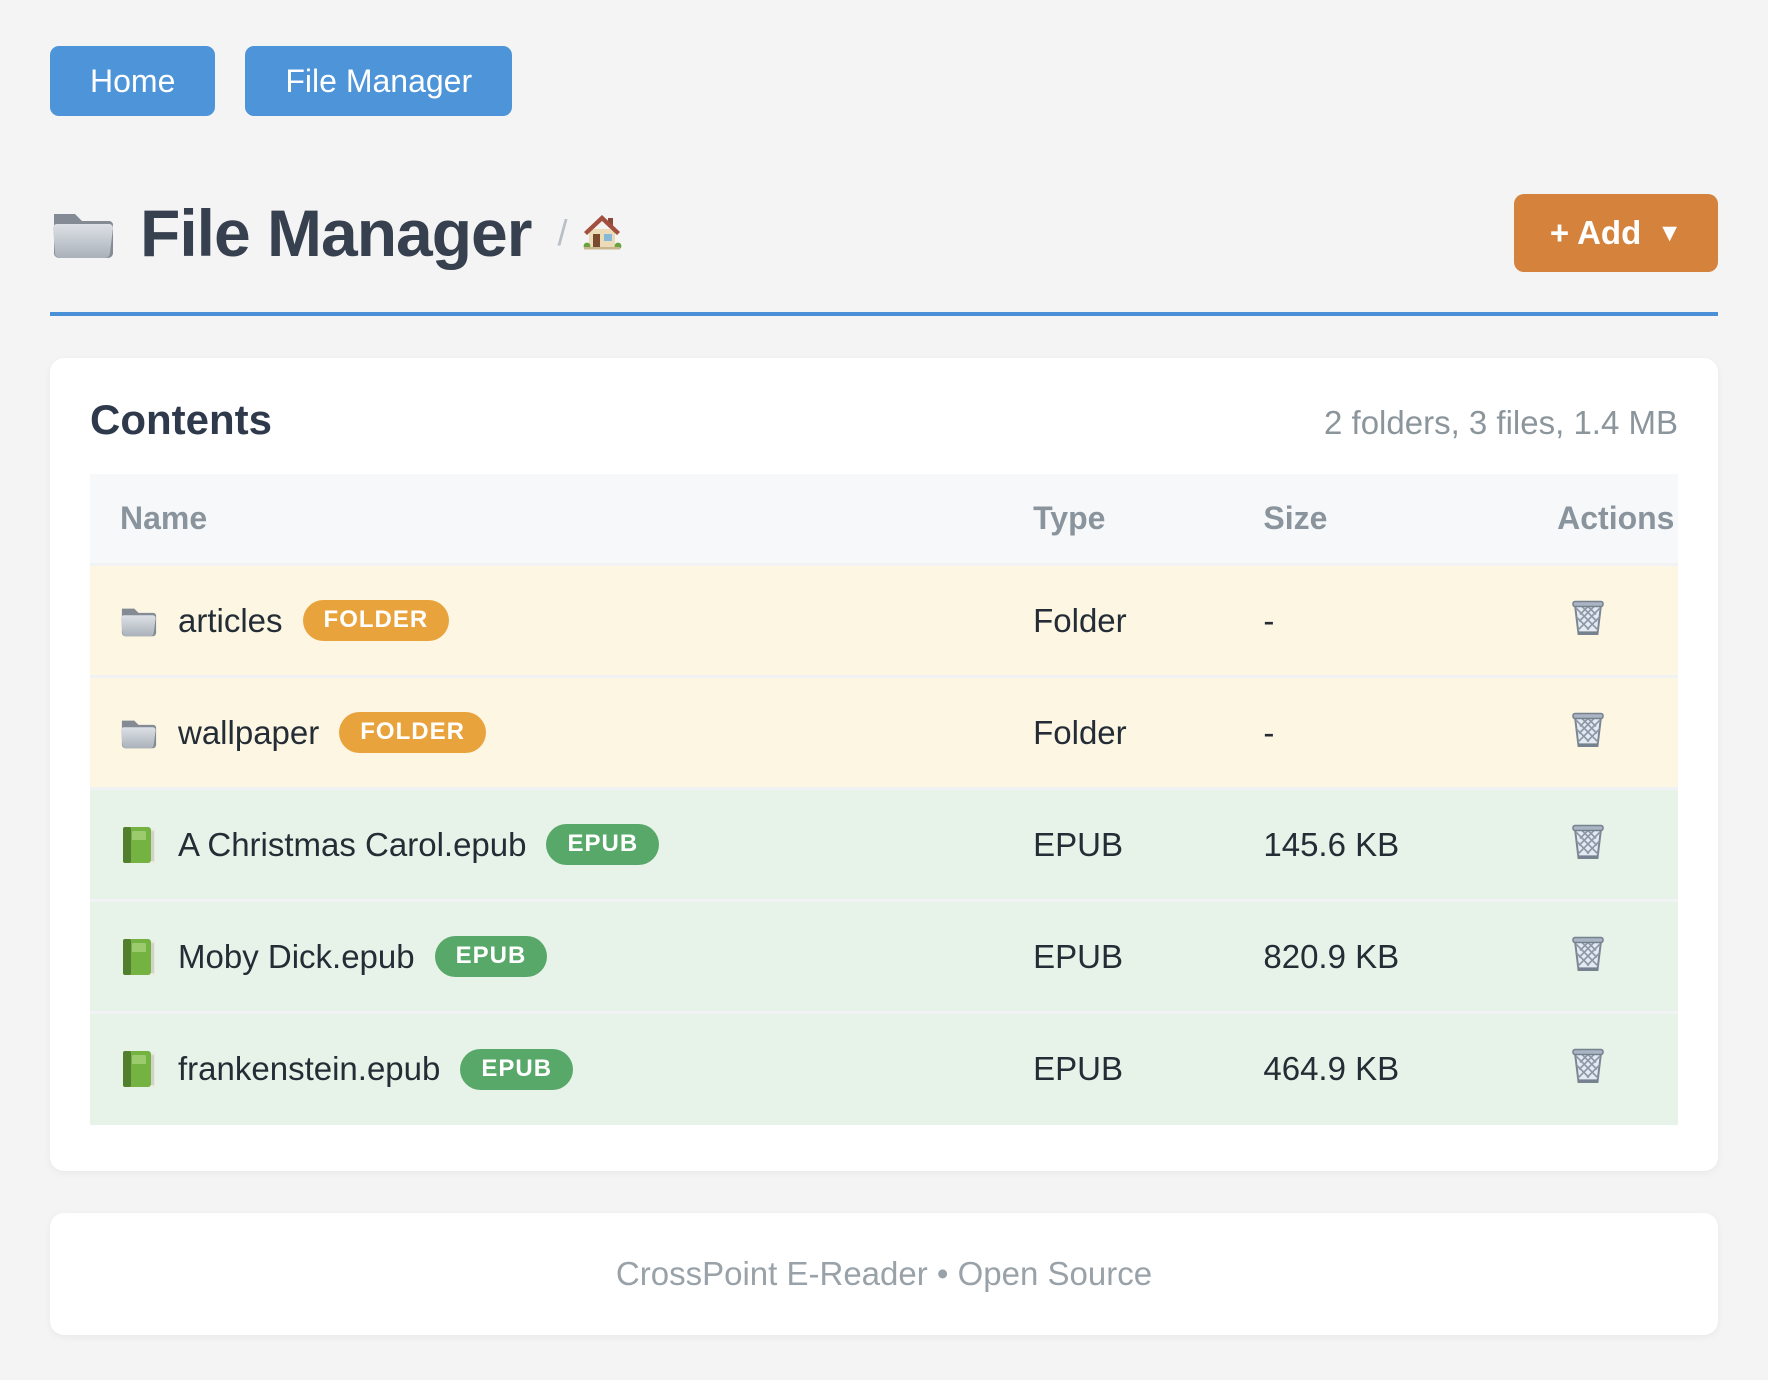 The width and height of the screenshot is (1768, 1380). I want to click on file-name: articles, so click(230, 620).